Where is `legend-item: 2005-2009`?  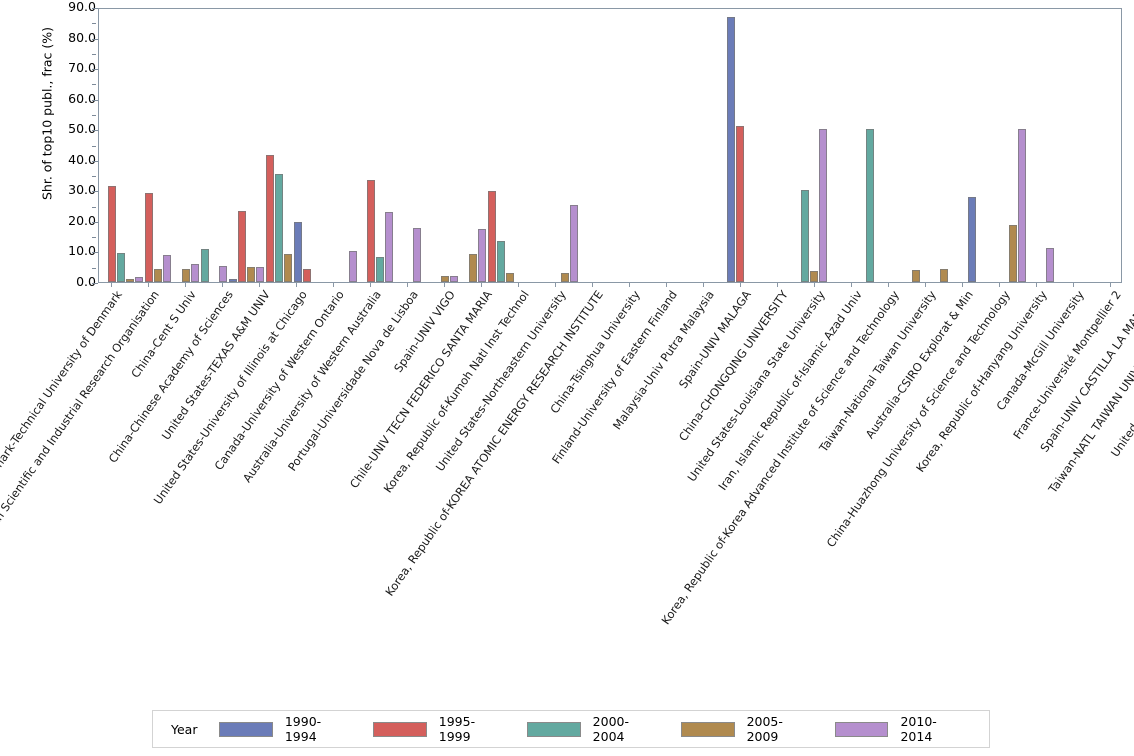
legend-item: 2005-2009 is located at coordinates (745, 729).